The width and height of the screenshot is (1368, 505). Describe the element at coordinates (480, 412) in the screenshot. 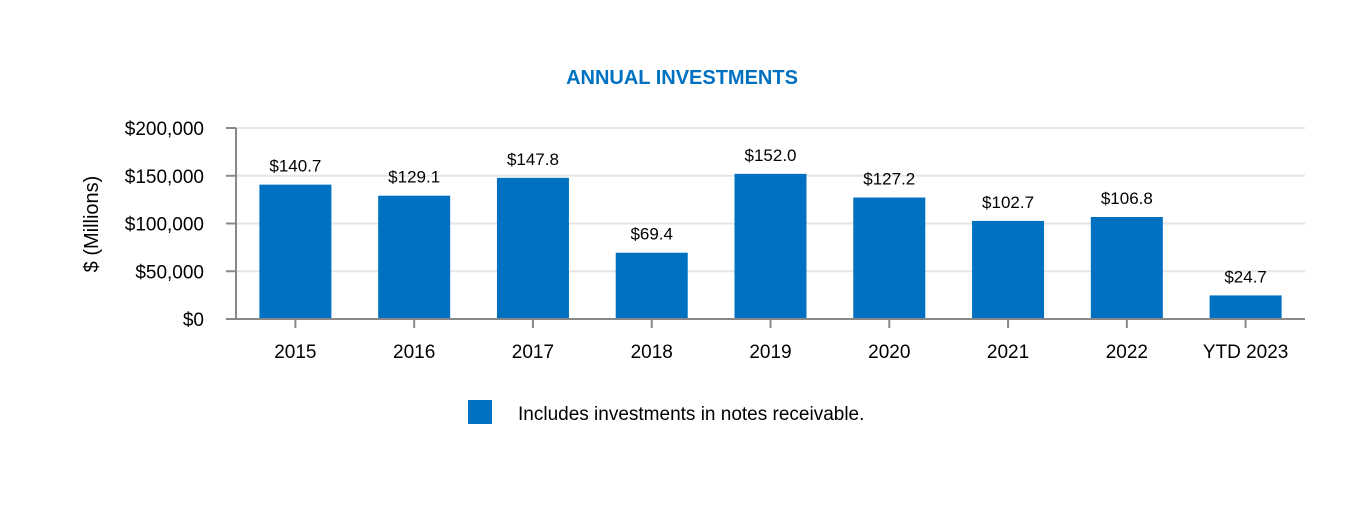

I see `legend-swatch` at that location.